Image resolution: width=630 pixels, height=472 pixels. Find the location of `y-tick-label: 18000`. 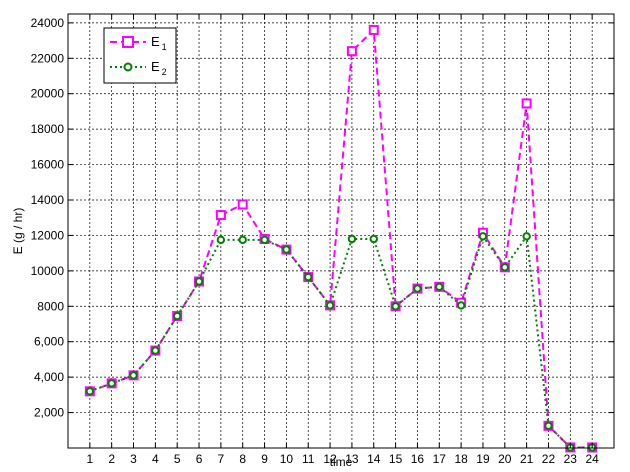

y-tick-label: 18000 is located at coordinates (48, 129).